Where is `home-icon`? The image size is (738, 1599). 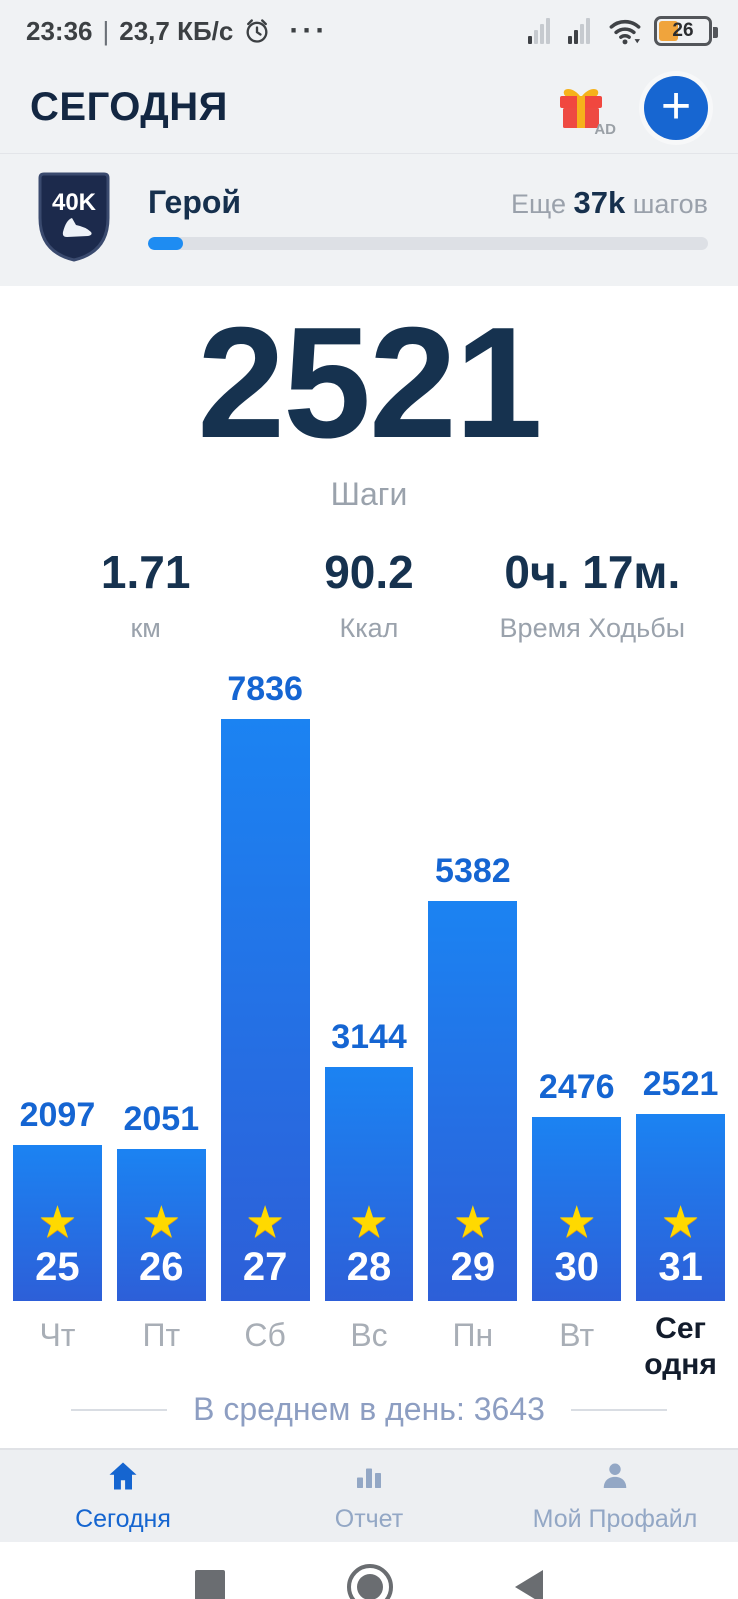 home-icon is located at coordinates (123, 1478).